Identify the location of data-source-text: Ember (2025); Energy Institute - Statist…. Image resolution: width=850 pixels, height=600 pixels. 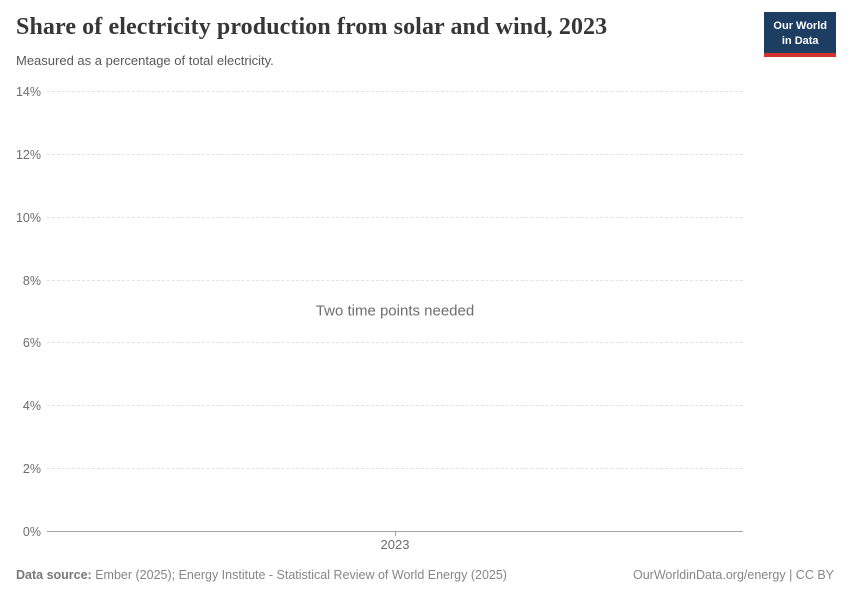
(301, 575).